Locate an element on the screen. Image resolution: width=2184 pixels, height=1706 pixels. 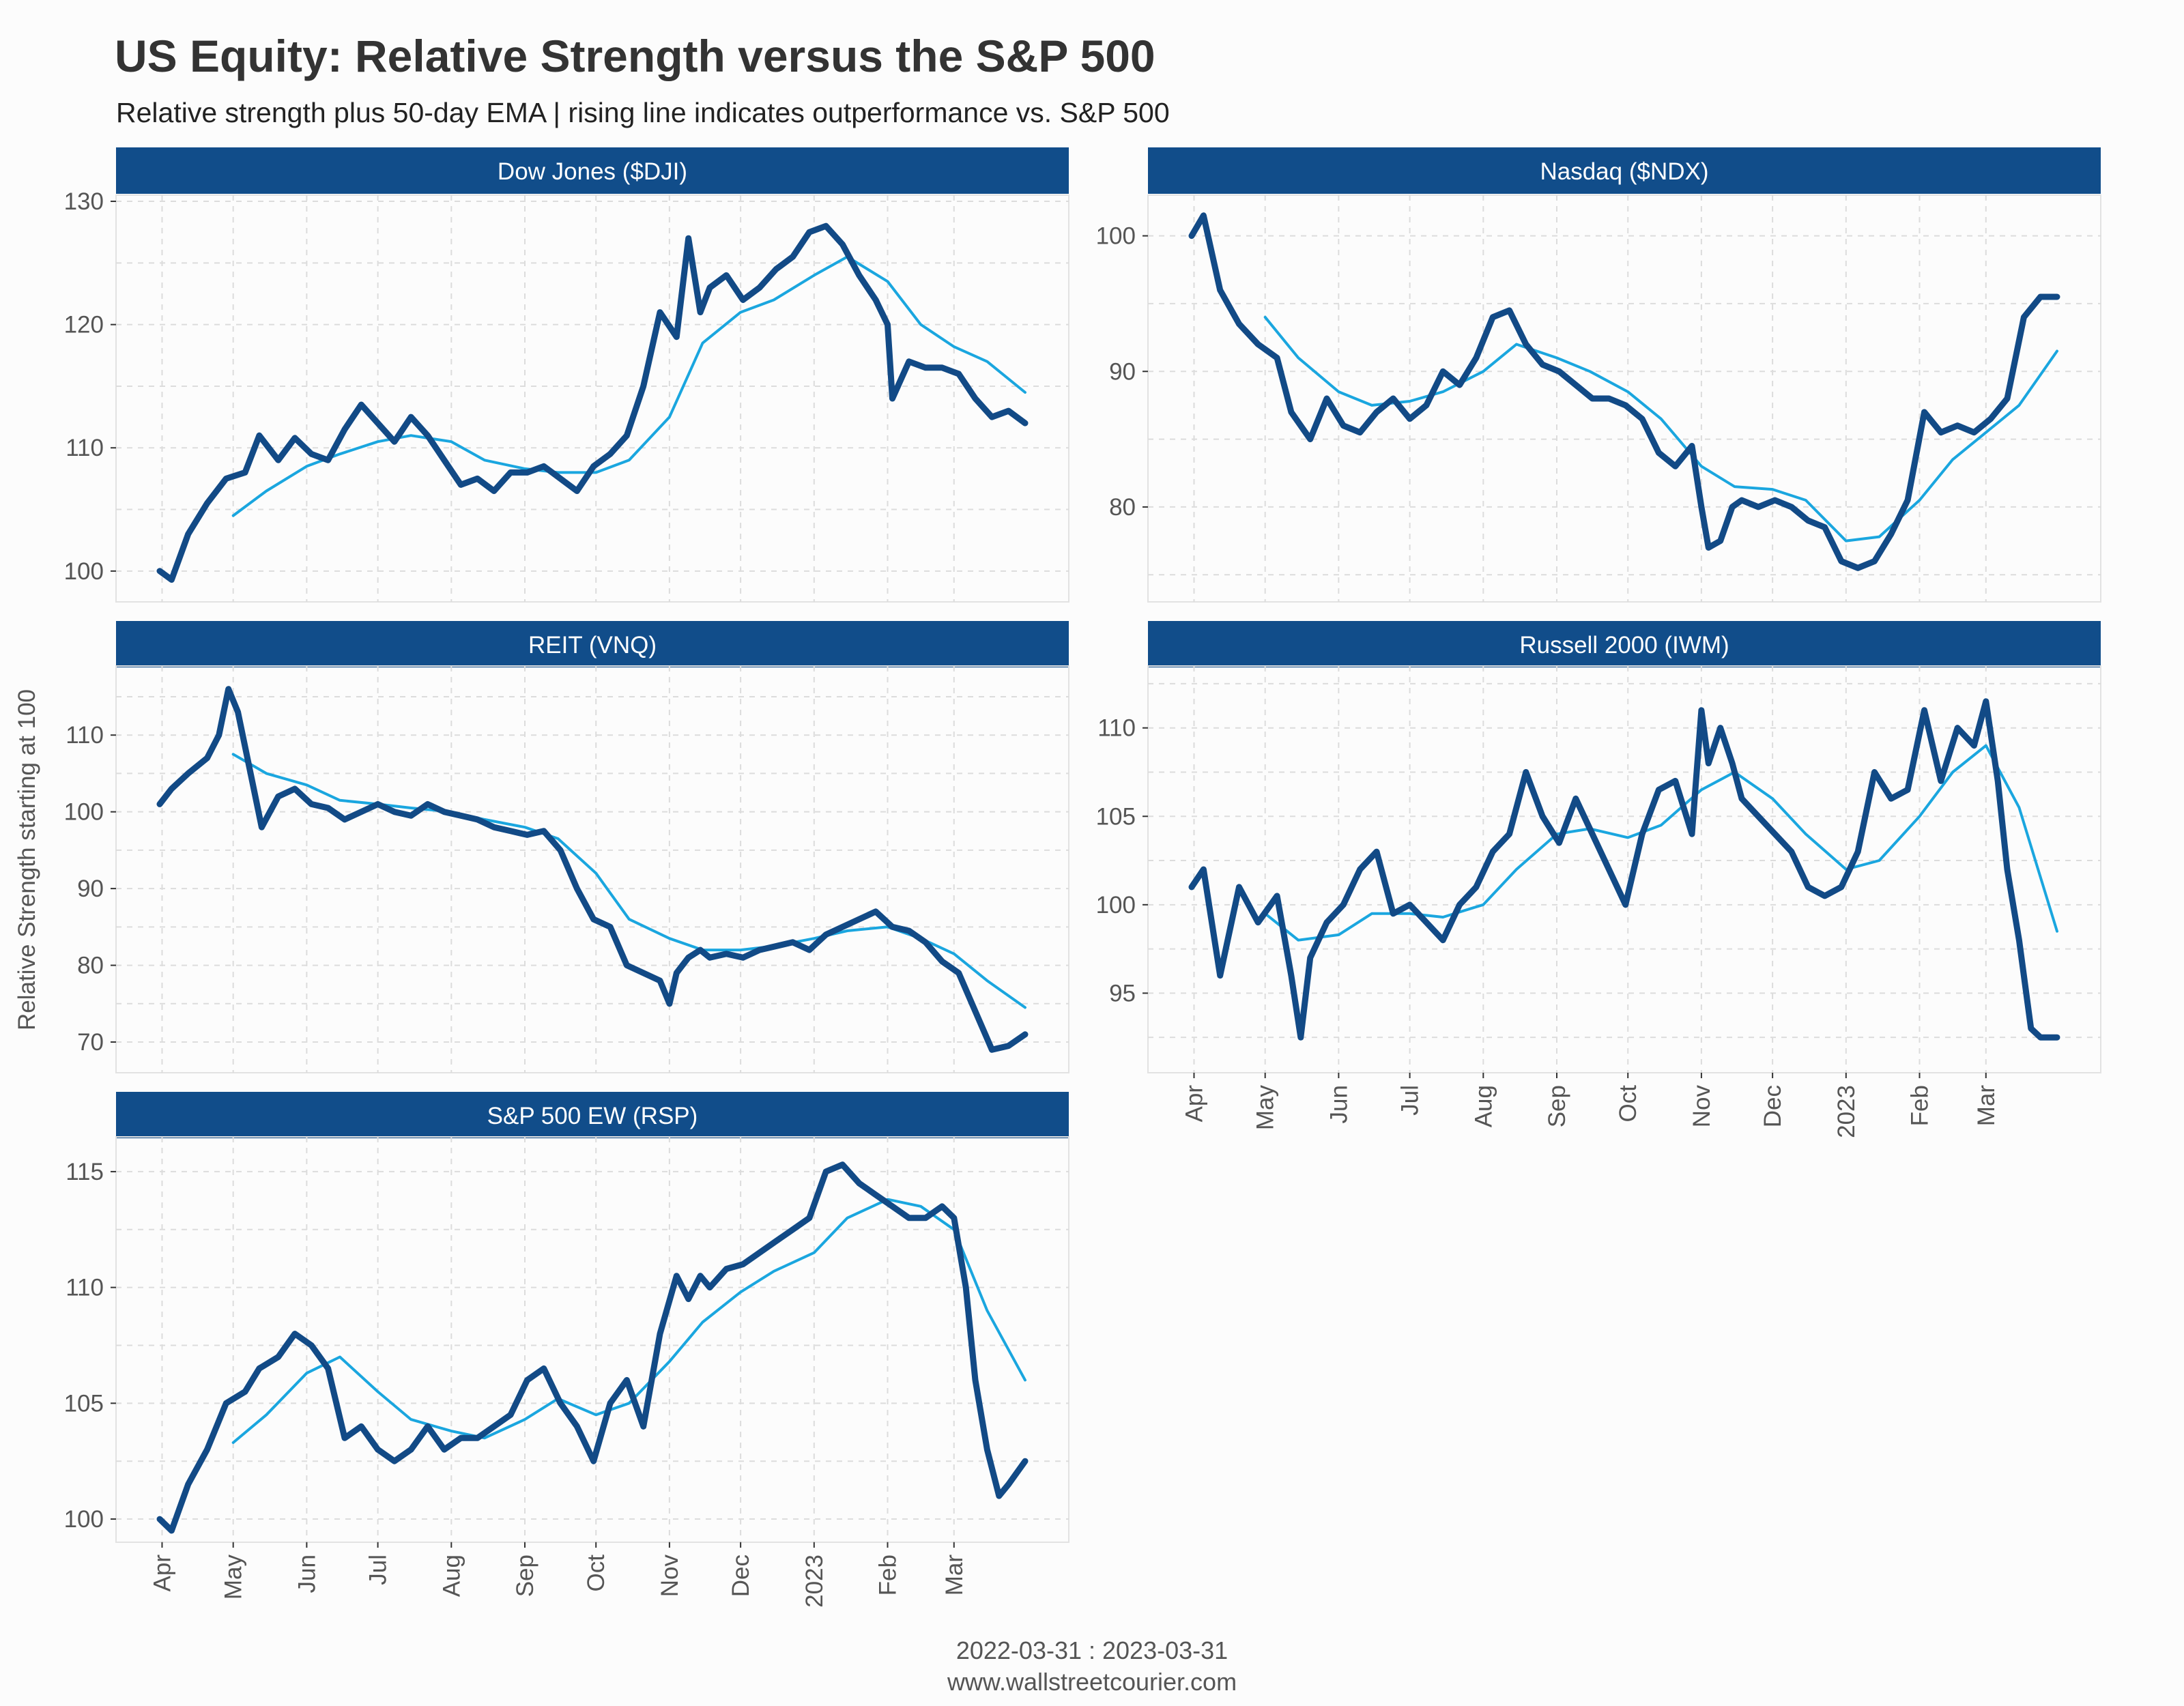
panel-title: Dow Jones ($DJI) is located at coordinates (592, 171).